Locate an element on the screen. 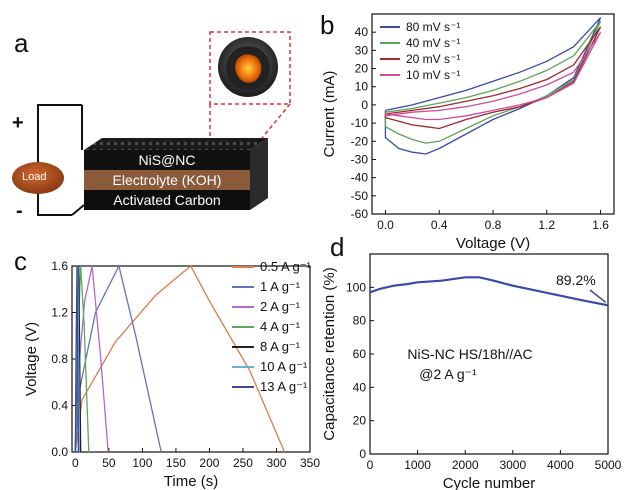 Image resolution: width=626 pixels, height=490 pixels. device-top-face is located at coordinates (176, 144).